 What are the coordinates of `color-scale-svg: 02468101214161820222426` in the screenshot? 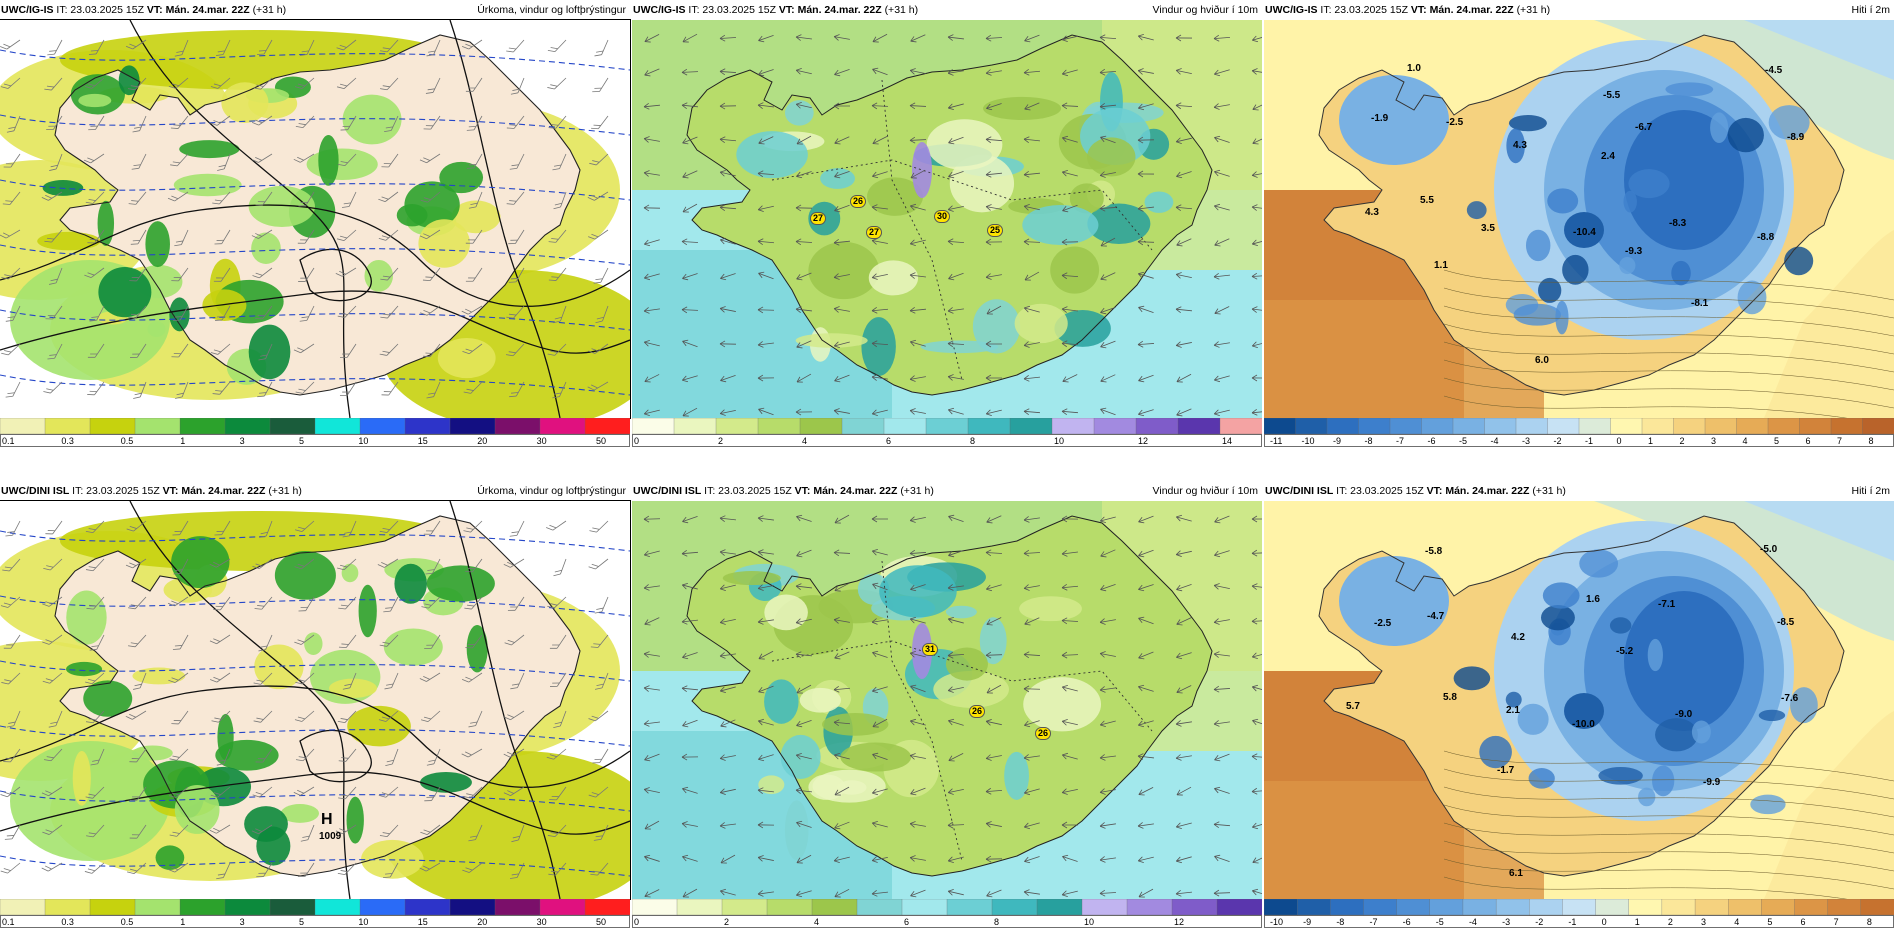 It's located at (947, 432).